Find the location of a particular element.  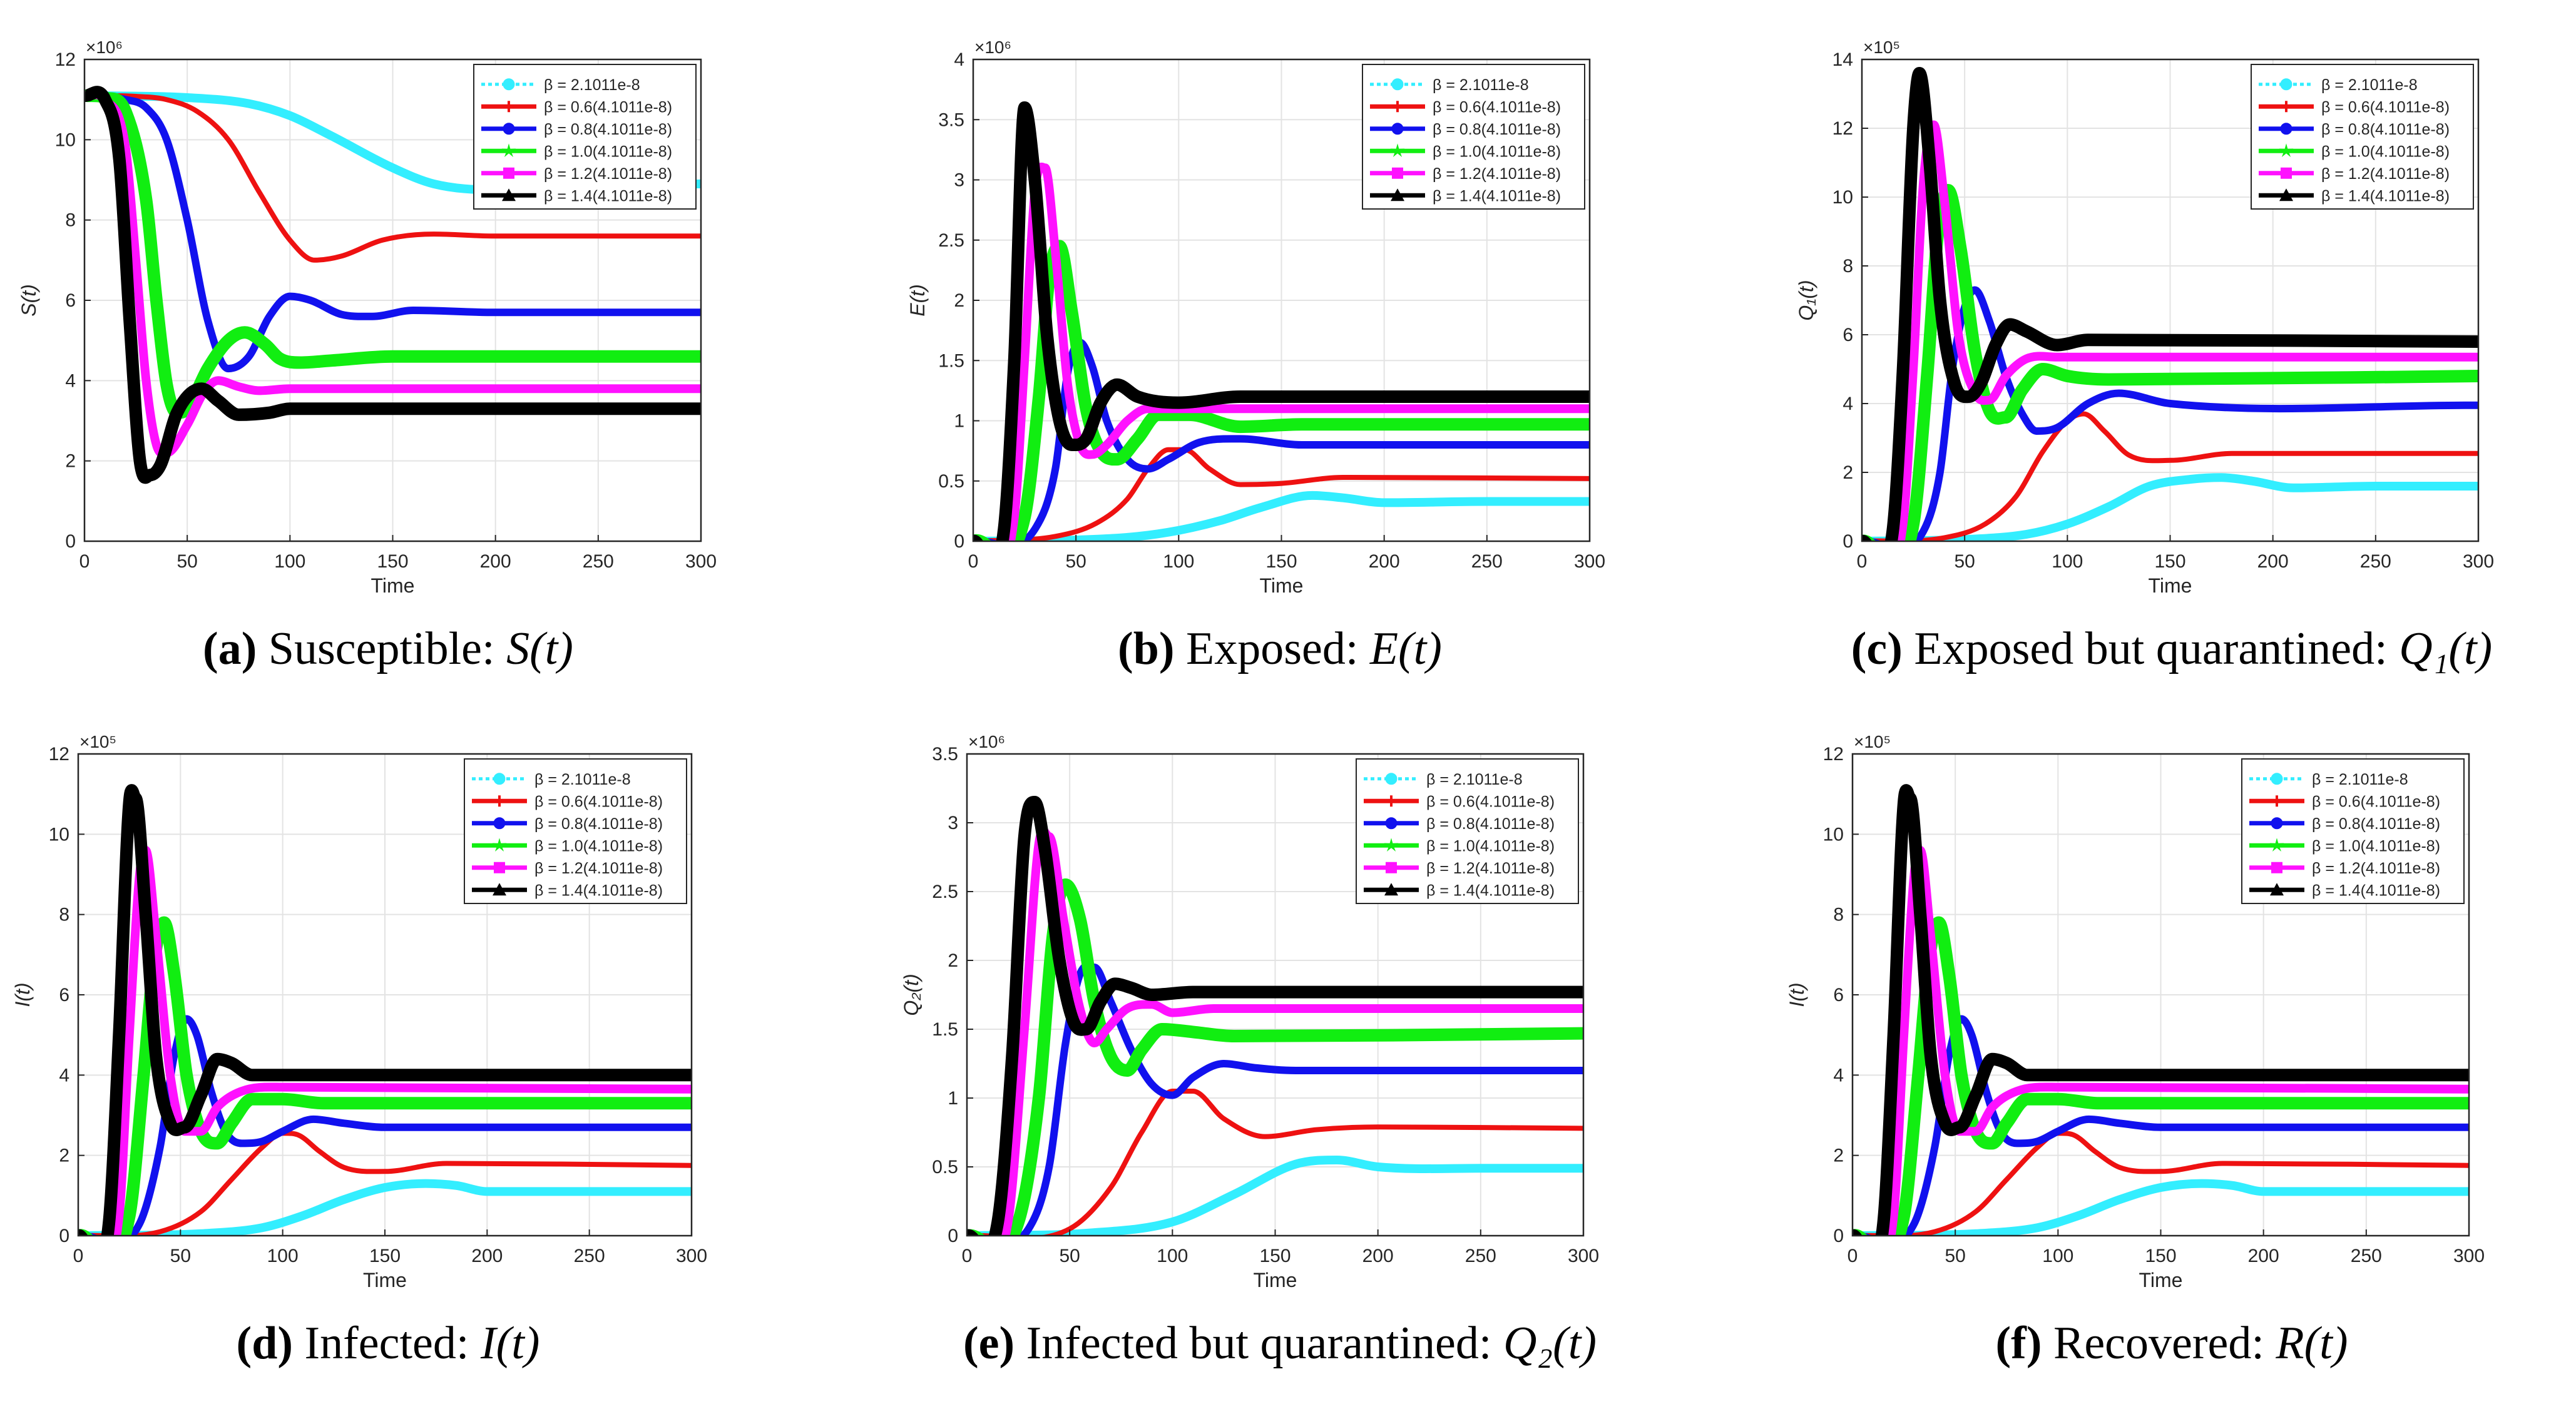

legend-entry: β = 0.6(4.1011e-8) is located at coordinates (1497, 107).